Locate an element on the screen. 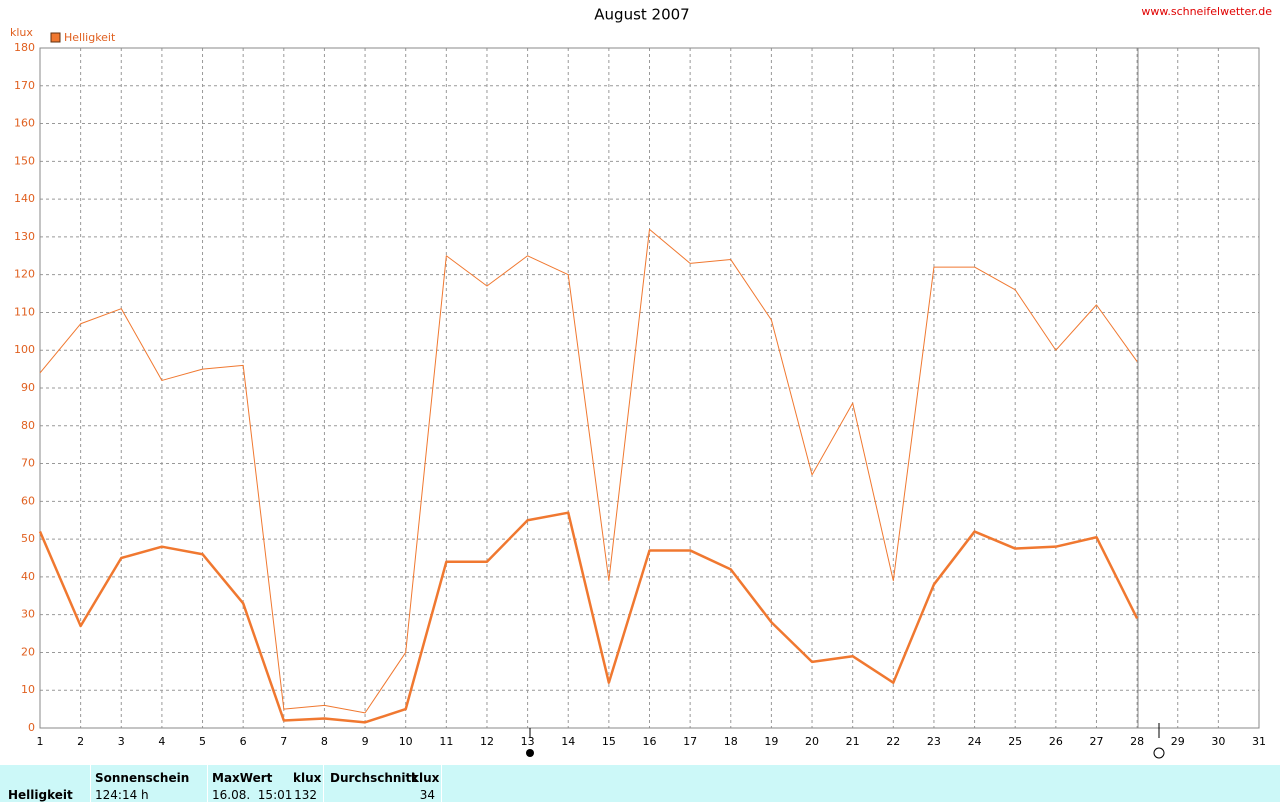  x-tick-label: 11 is located at coordinates (446, 741).